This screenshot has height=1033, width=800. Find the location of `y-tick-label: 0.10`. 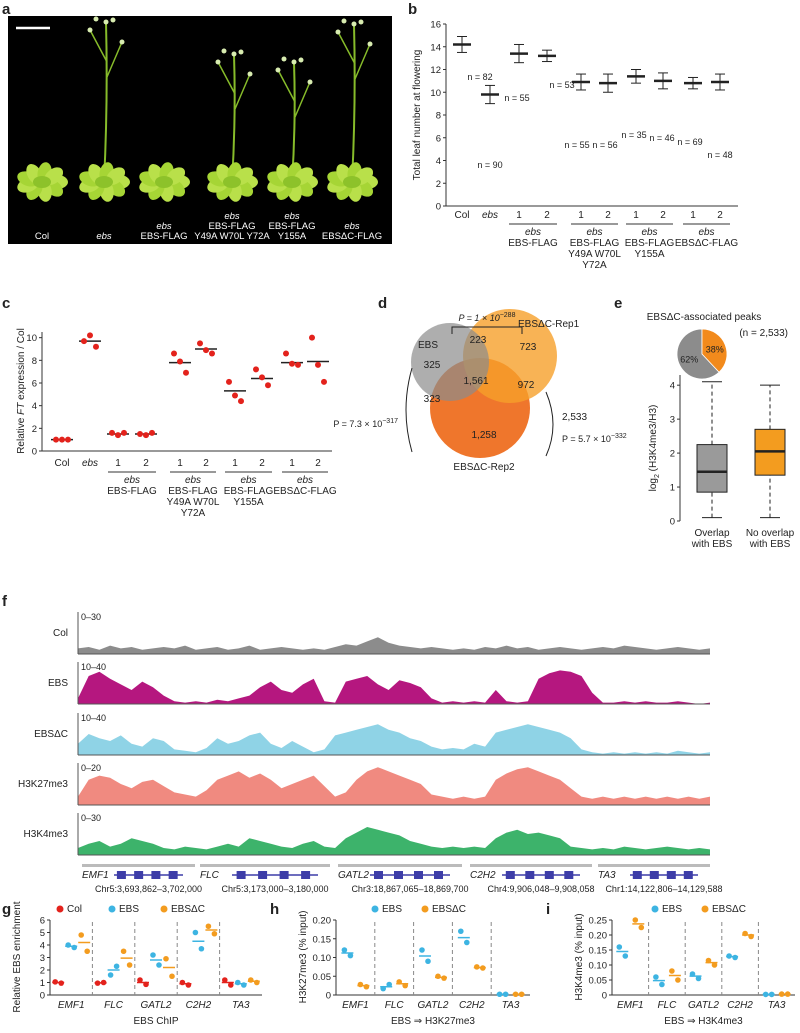

y-tick-label: 0.10 is located at coordinates (598, 966).